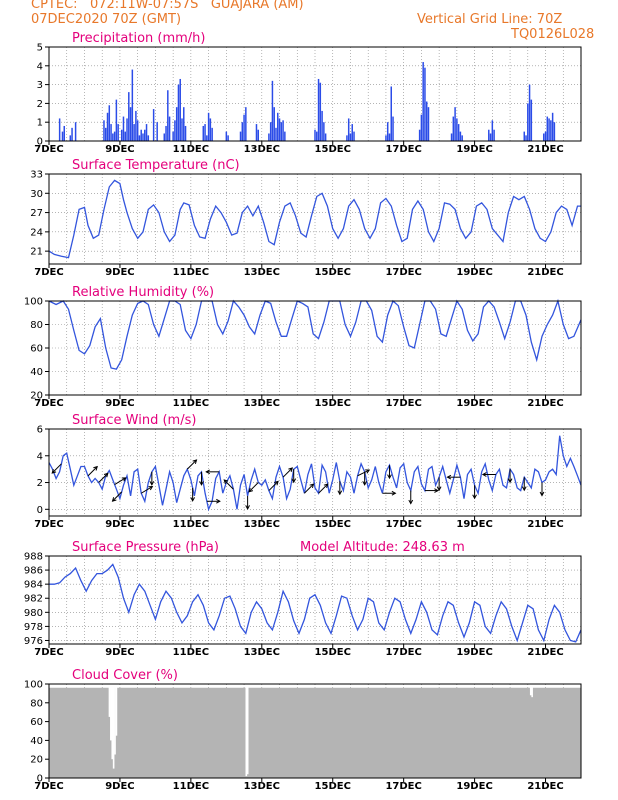 The height and width of the screenshot is (800, 618). Describe the element at coordinates (191, 149) in the screenshot. I see `x-tick-label: 11DEC` at that location.